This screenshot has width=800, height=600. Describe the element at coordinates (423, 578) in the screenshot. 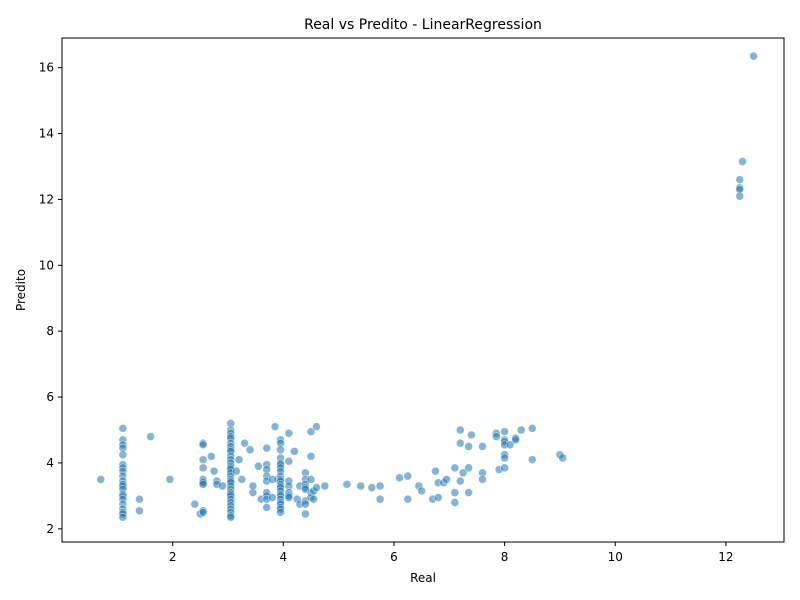

I see `x-axis-label: Real` at that location.